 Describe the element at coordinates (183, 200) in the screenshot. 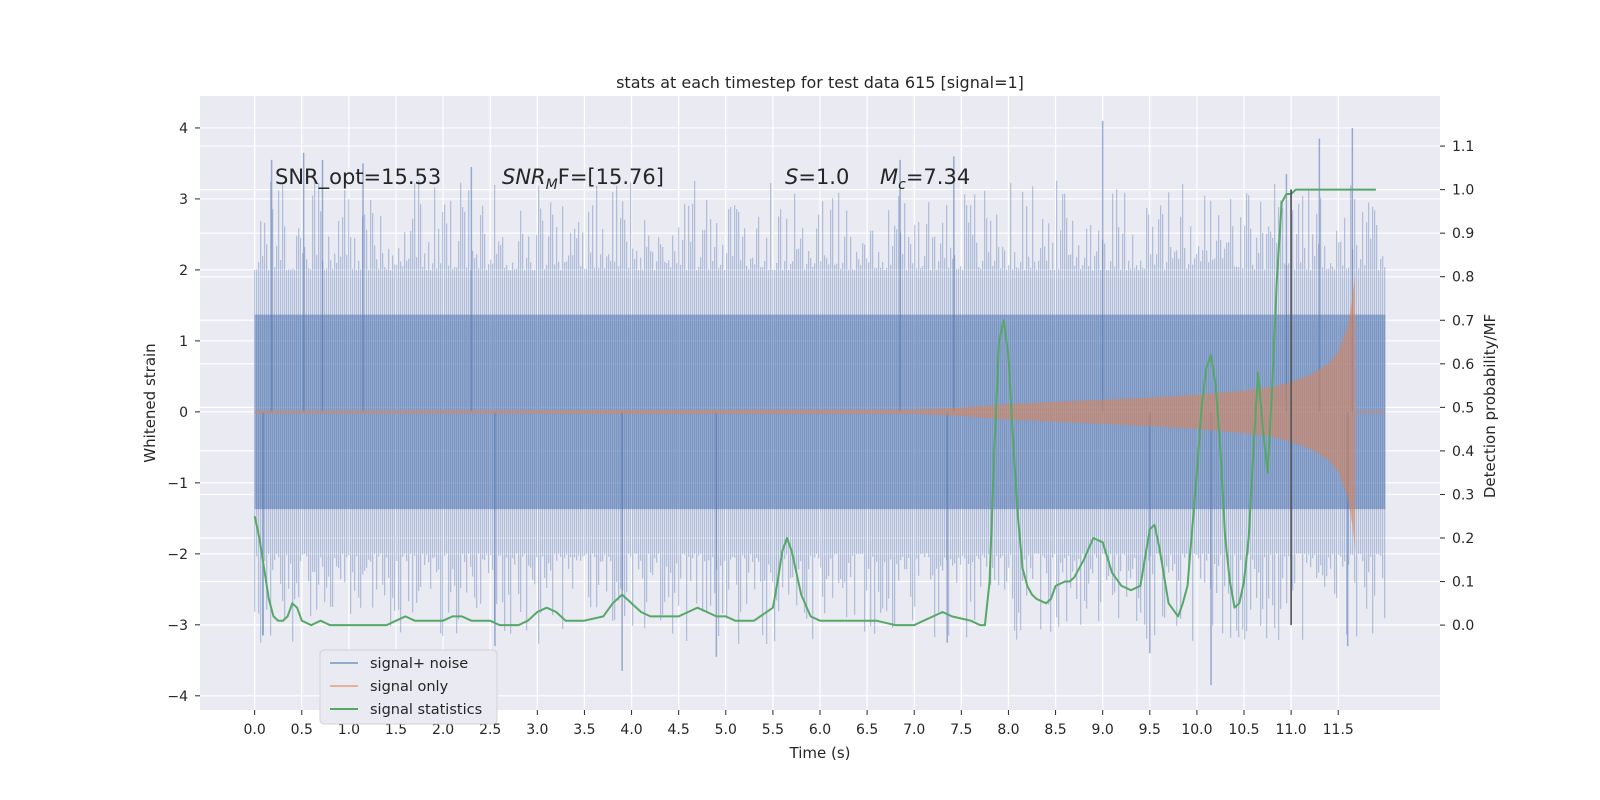

I see `y-left-tick-label: 3` at that location.